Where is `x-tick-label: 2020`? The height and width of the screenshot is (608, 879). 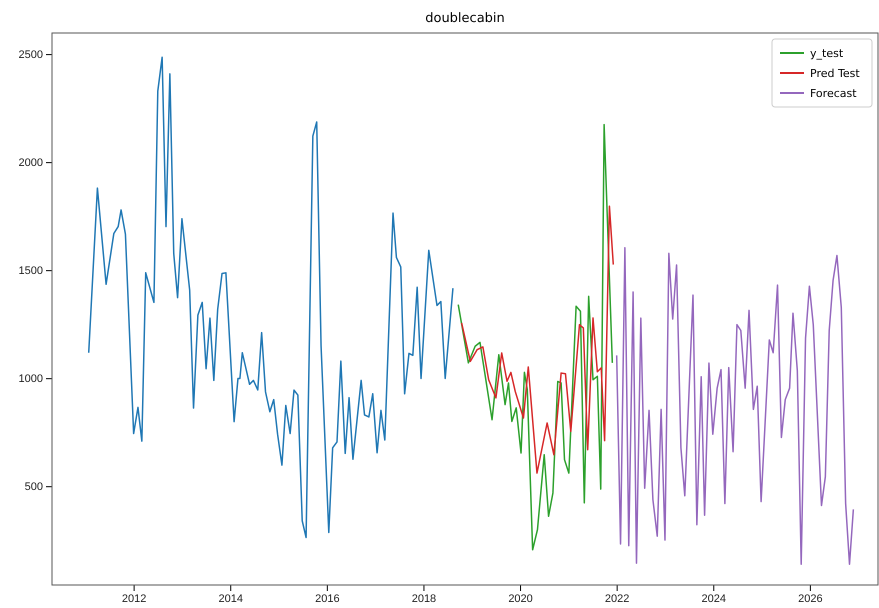
x-tick-label: 2020 is located at coordinates (520, 598).